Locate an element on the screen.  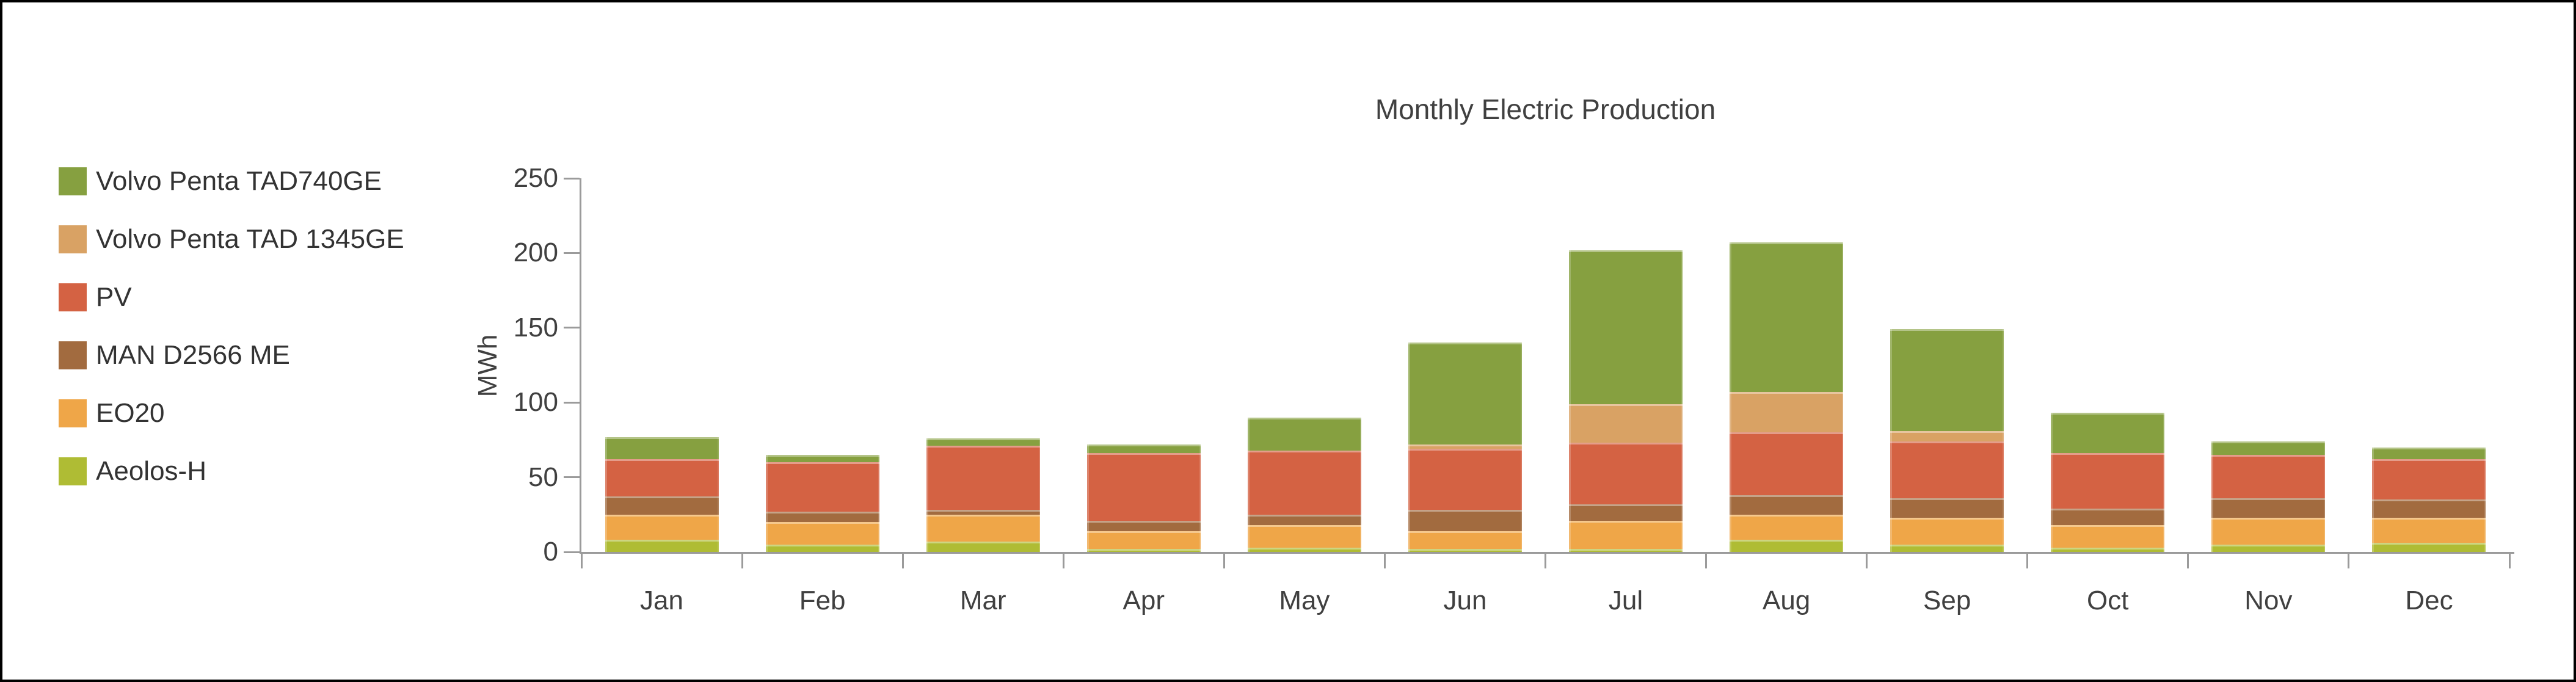
bar-segment-jun-man-d2566-me is located at coordinates (1465, 520).